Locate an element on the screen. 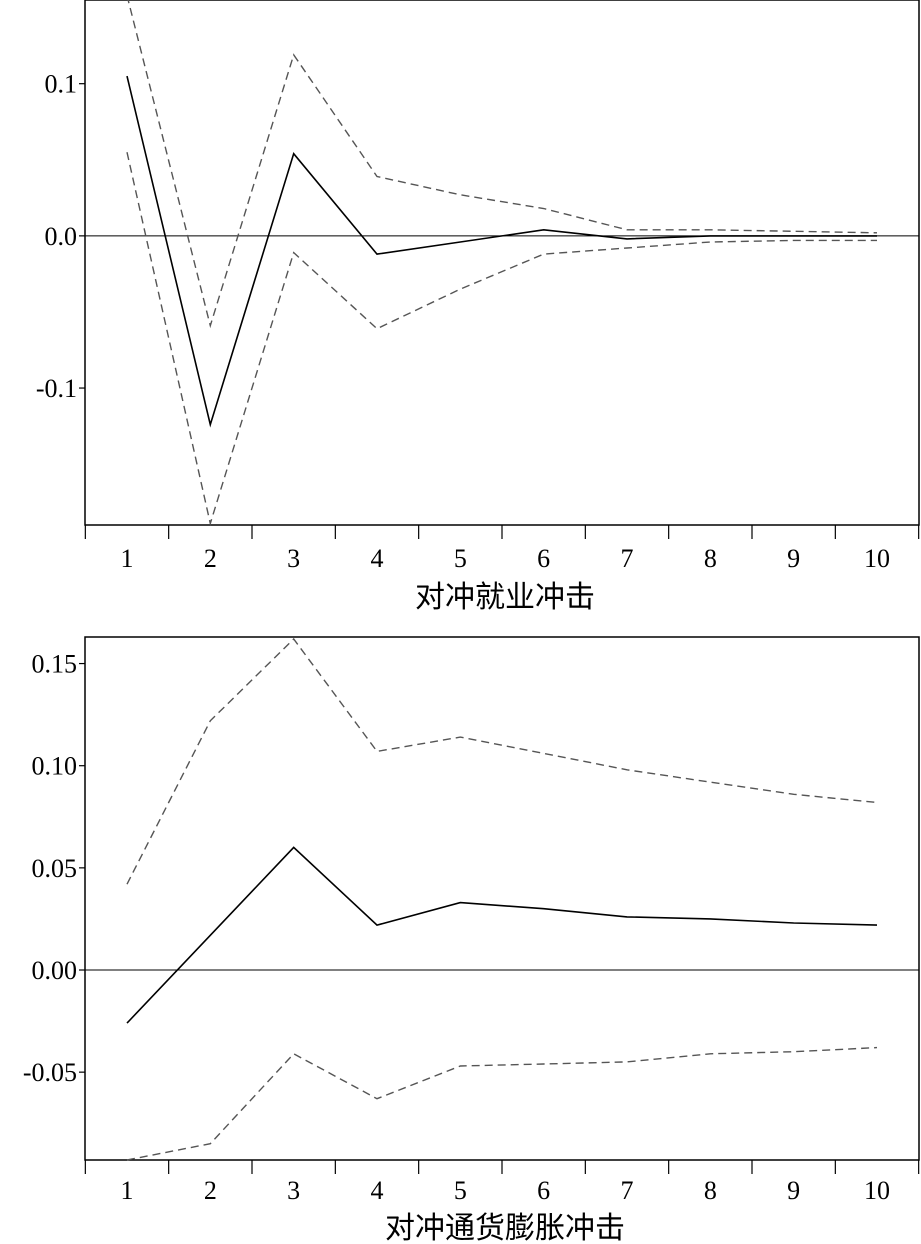  x-axis-label: 对冲通货膨胀冲击 is located at coordinates (505, 1228).